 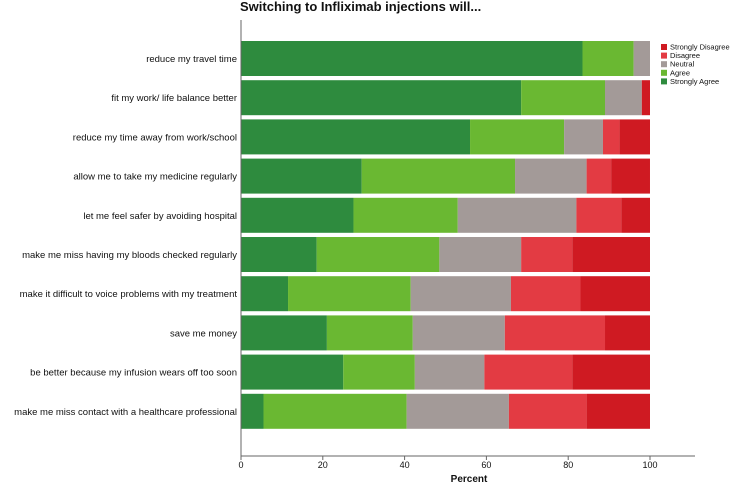 I want to click on legend-label-disagree: Disagree, so click(x=685, y=55).